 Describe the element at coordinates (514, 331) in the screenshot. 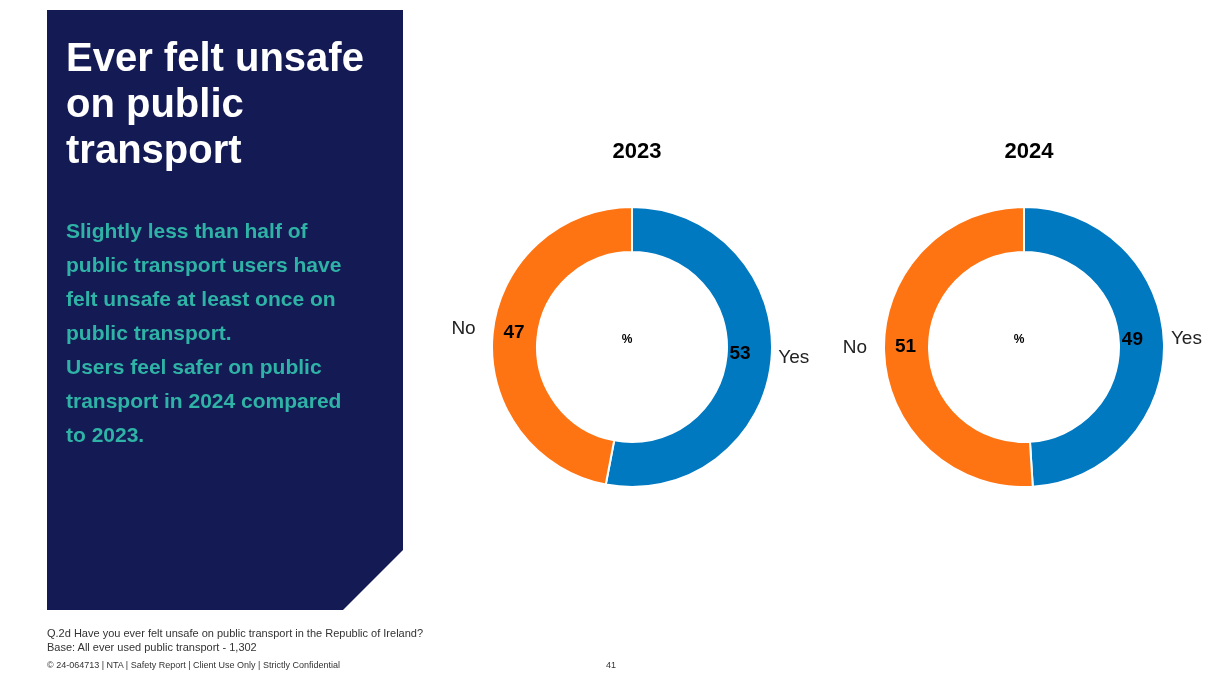

I see `data-label: 47` at that location.